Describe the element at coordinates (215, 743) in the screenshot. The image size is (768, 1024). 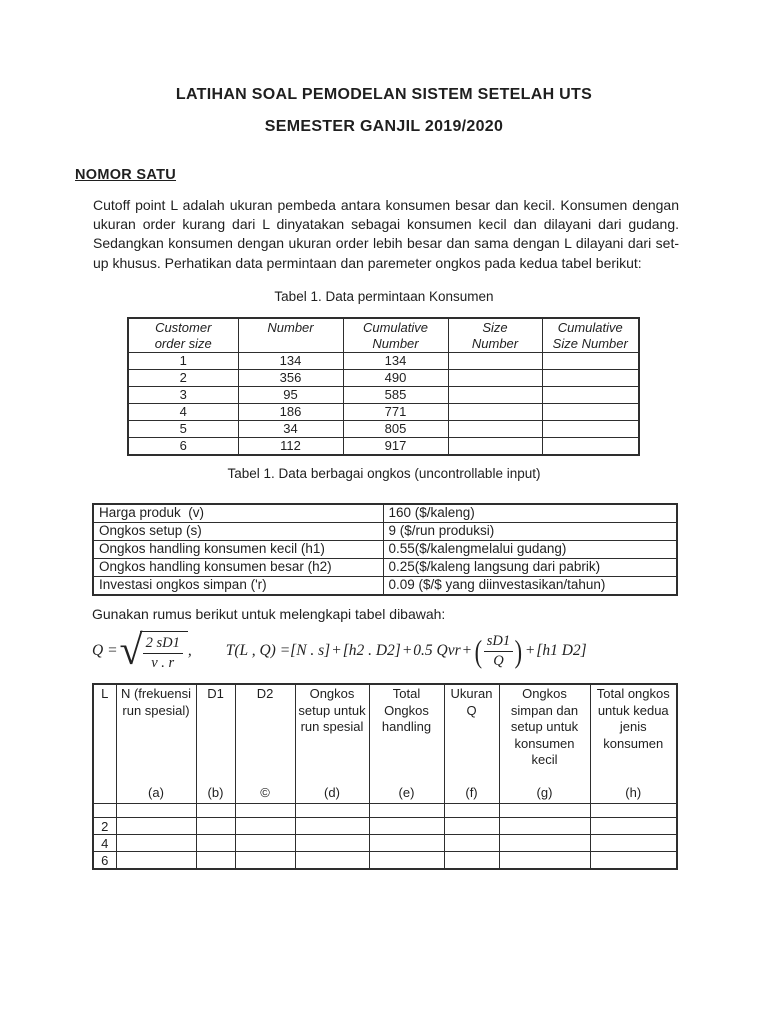
I see `column-header: D1 (b)` at that location.